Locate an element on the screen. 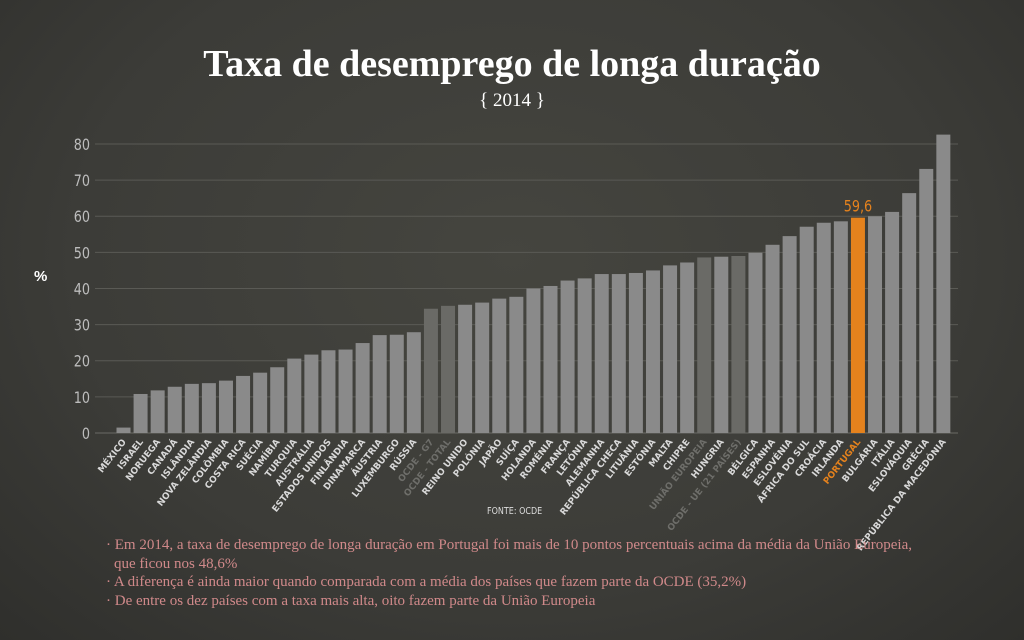 This screenshot has height=640, width=1024. bar-holanda is located at coordinates (533, 360).